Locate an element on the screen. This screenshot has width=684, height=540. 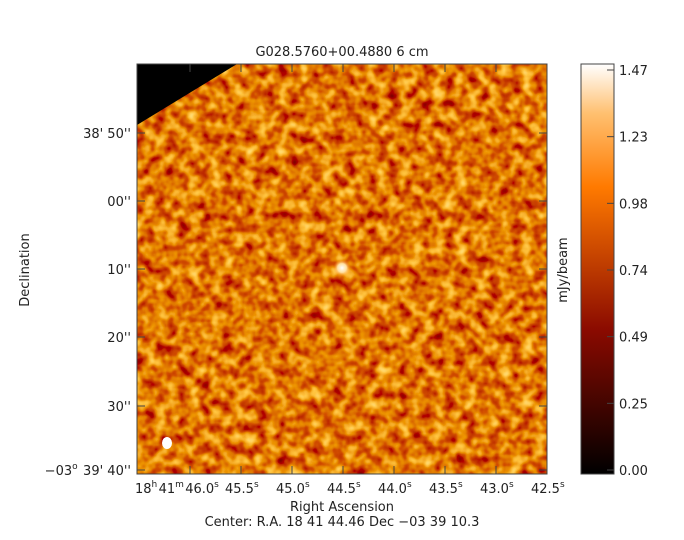
tick-text: 43.5 is located at coordinates (443, 489).